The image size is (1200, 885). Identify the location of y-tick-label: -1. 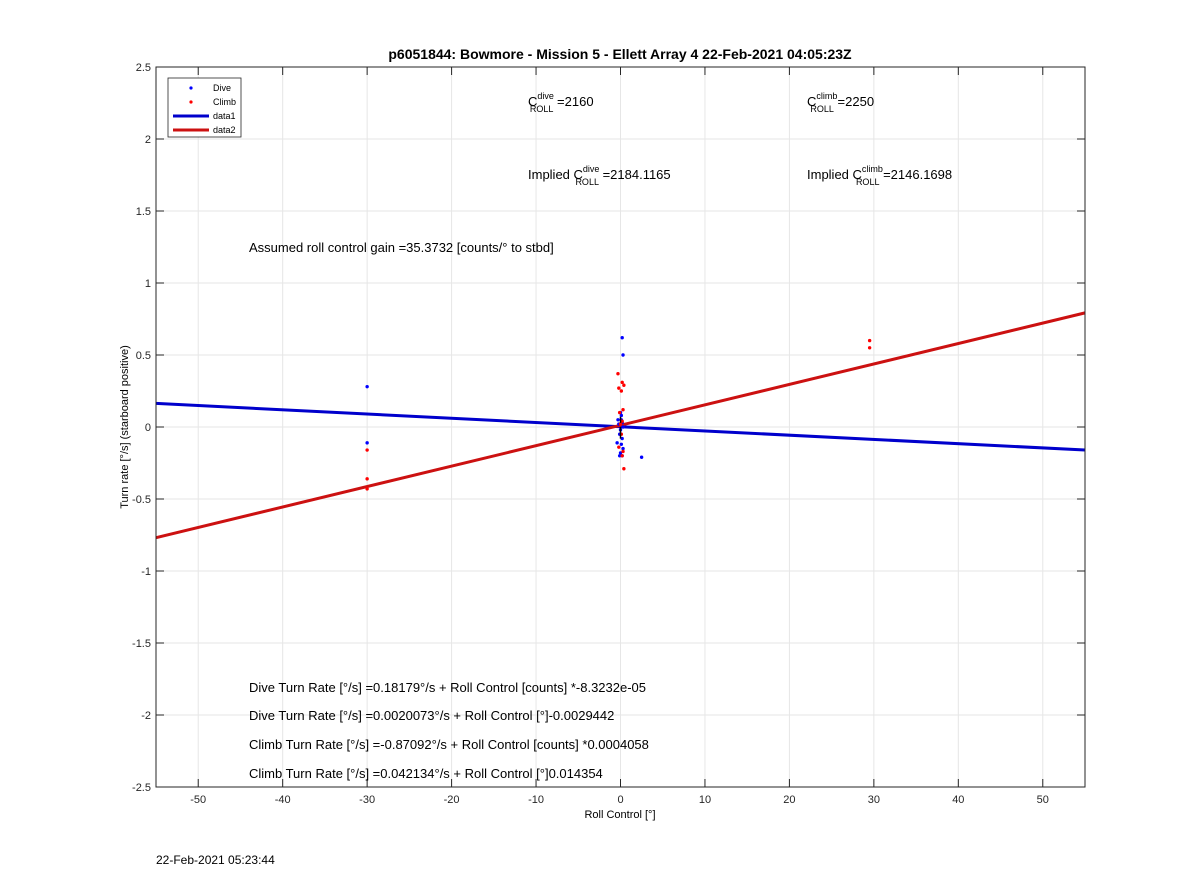
(146, 572).